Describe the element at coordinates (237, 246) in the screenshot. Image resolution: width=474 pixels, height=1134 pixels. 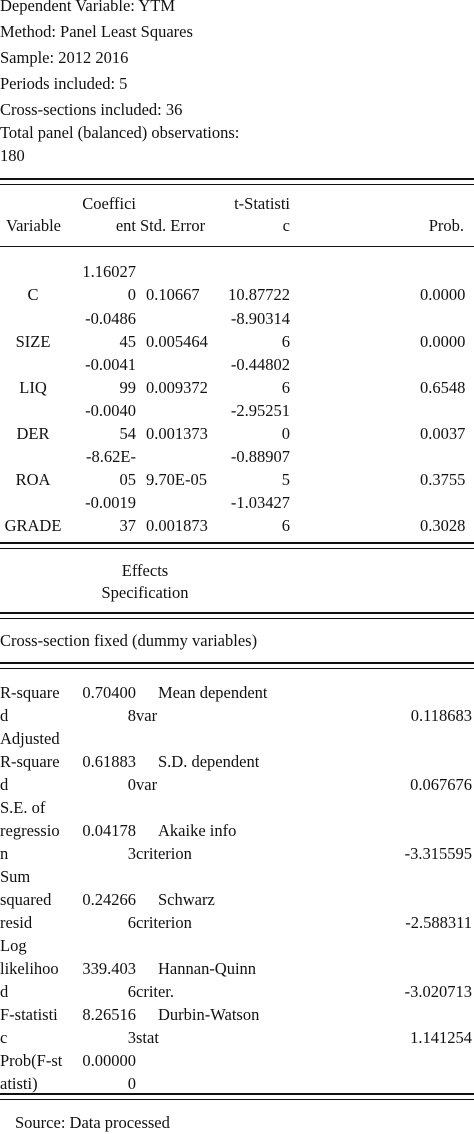
I see `header-rule` at that location.